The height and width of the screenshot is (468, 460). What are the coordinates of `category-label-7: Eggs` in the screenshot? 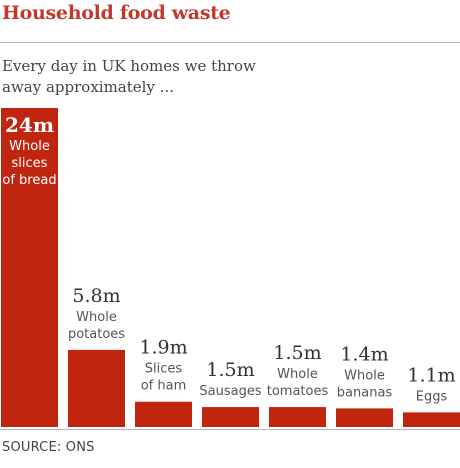 It's located at (432, 396).